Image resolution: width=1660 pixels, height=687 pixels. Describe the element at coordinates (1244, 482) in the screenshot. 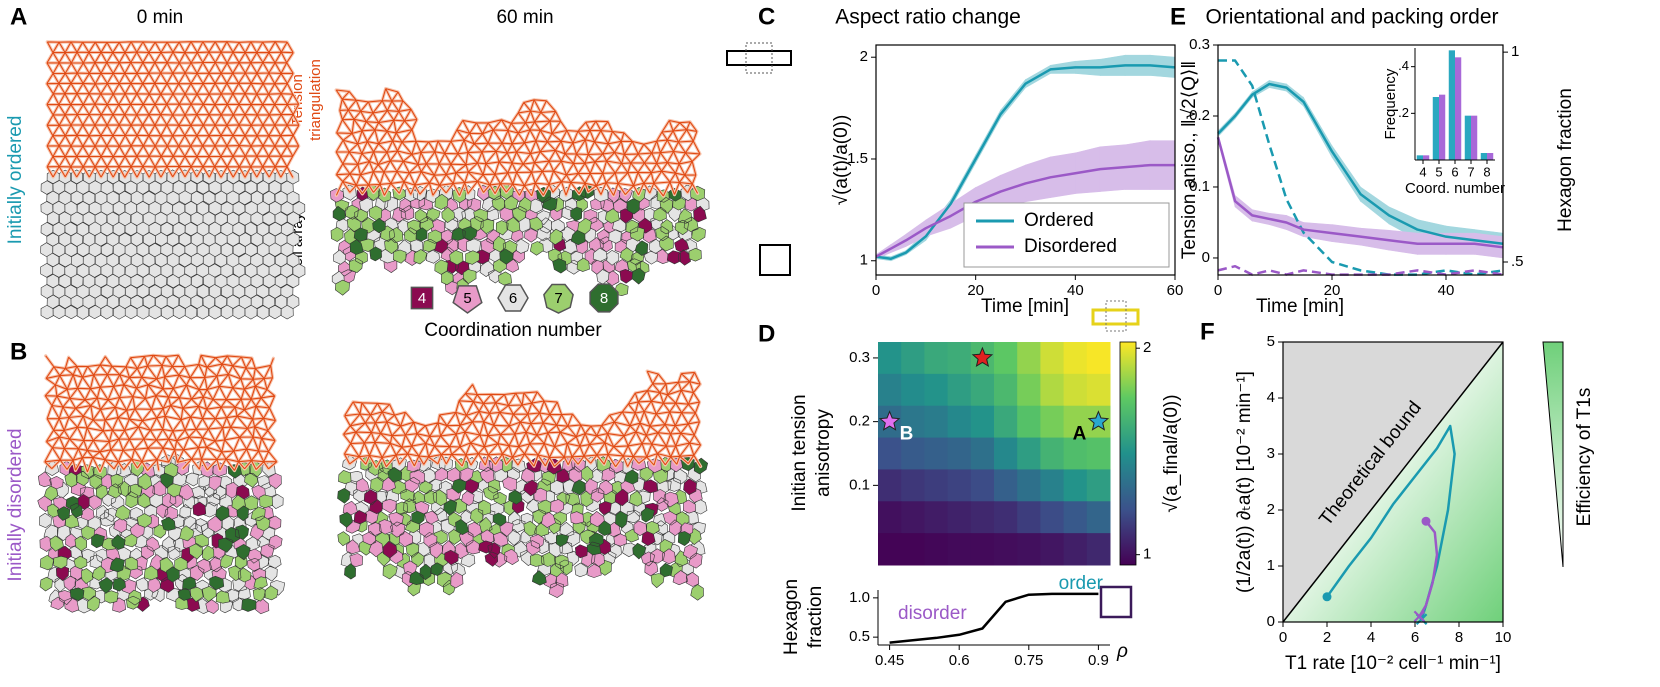

I see `axis-label: (1/2a(t)) ∂ₜa(t) [10⁻² min⁻¹]` at that location.